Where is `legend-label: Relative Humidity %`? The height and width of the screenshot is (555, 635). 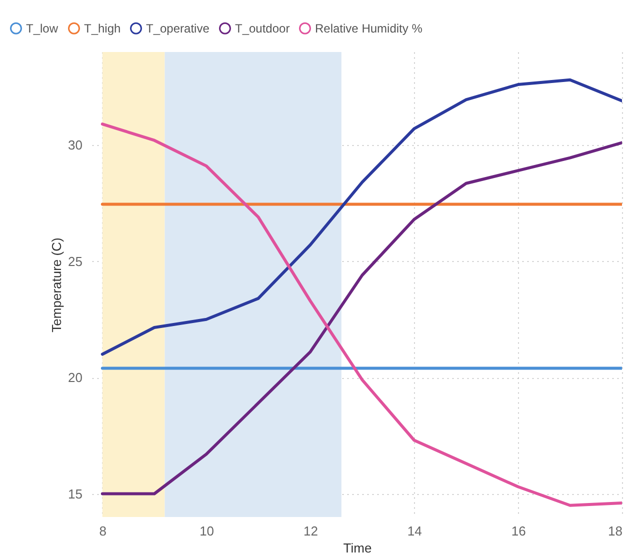
legend-label: Relative Humidity % is located at coordinates (369, 28).